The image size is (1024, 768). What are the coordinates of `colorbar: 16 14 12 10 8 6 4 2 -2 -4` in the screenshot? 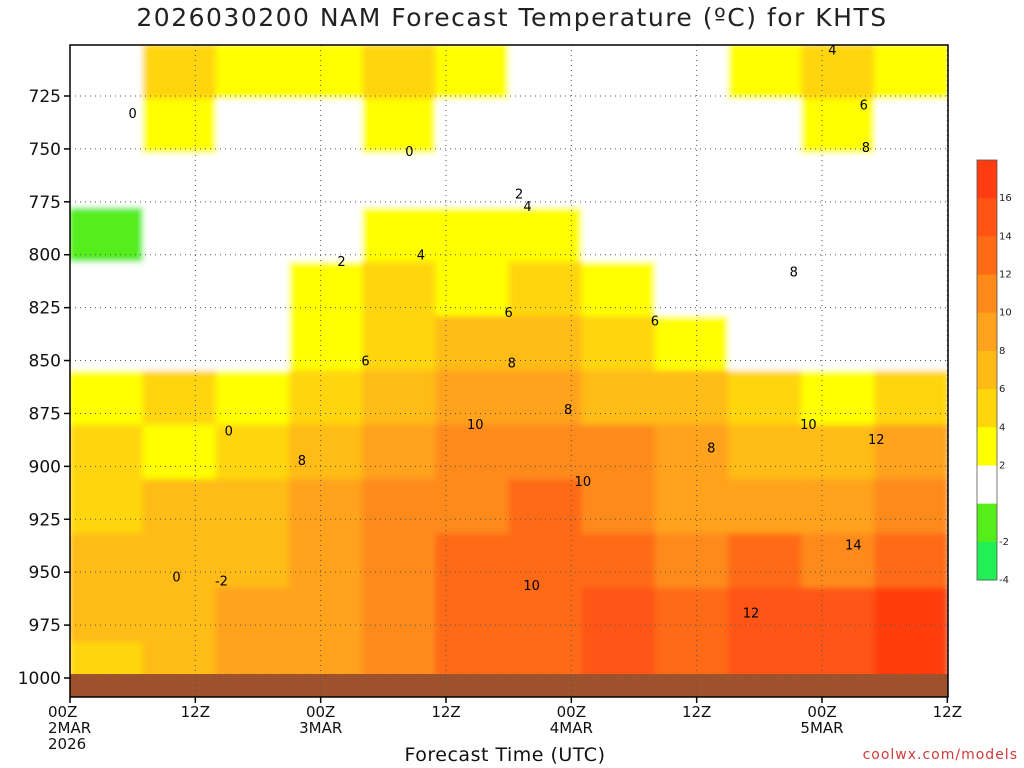 It's located at (994, 372).